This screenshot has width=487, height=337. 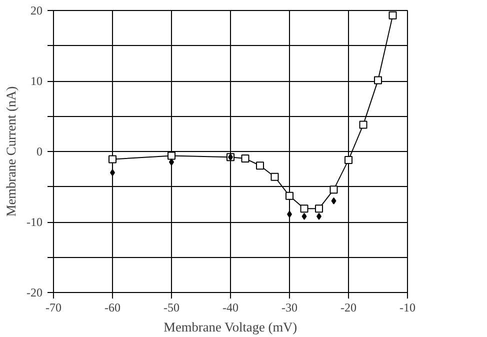 What do you see at coordinates (36, 81) in the screenshot?
I see `y-tick-label: 10` at bounding box center [36, 81].